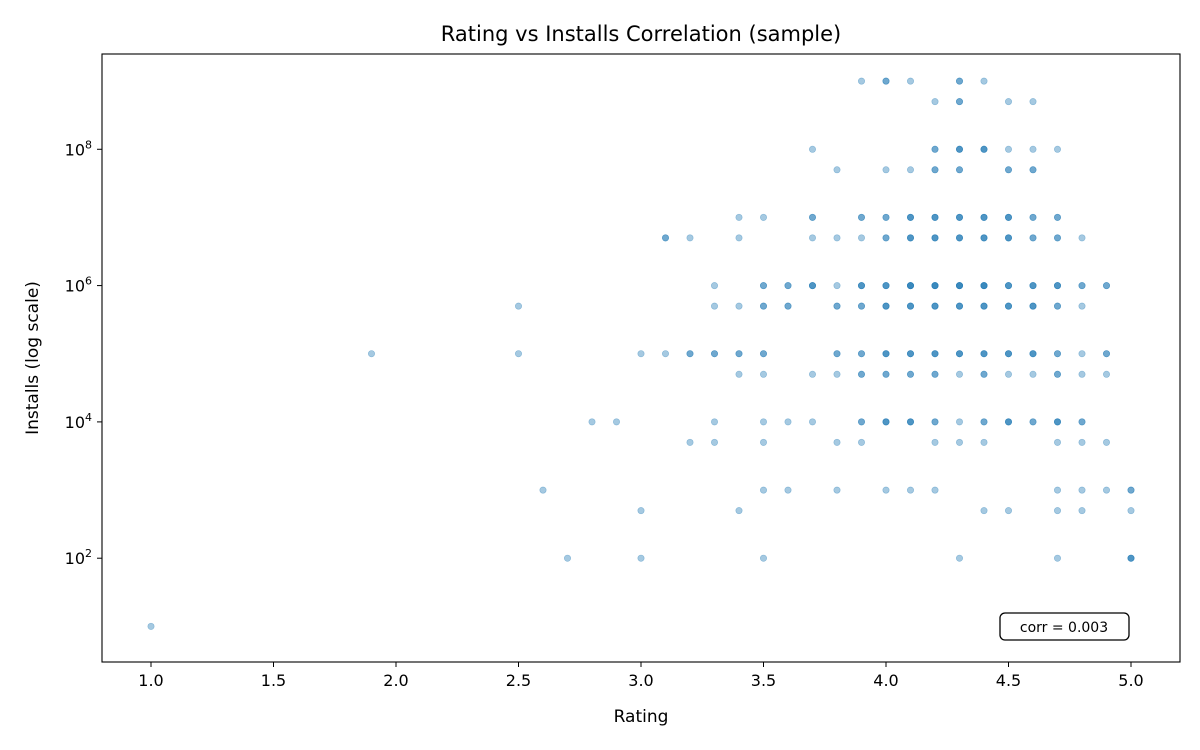 This screenshot has height=750, width=1200. Describe the element at coordinates (641, 676) in the screenshot. I see `x-axis-ticks: 1.0 1.5 2.0 2.5 3.0 3.5 4.0 4.5 5.0` at that location.